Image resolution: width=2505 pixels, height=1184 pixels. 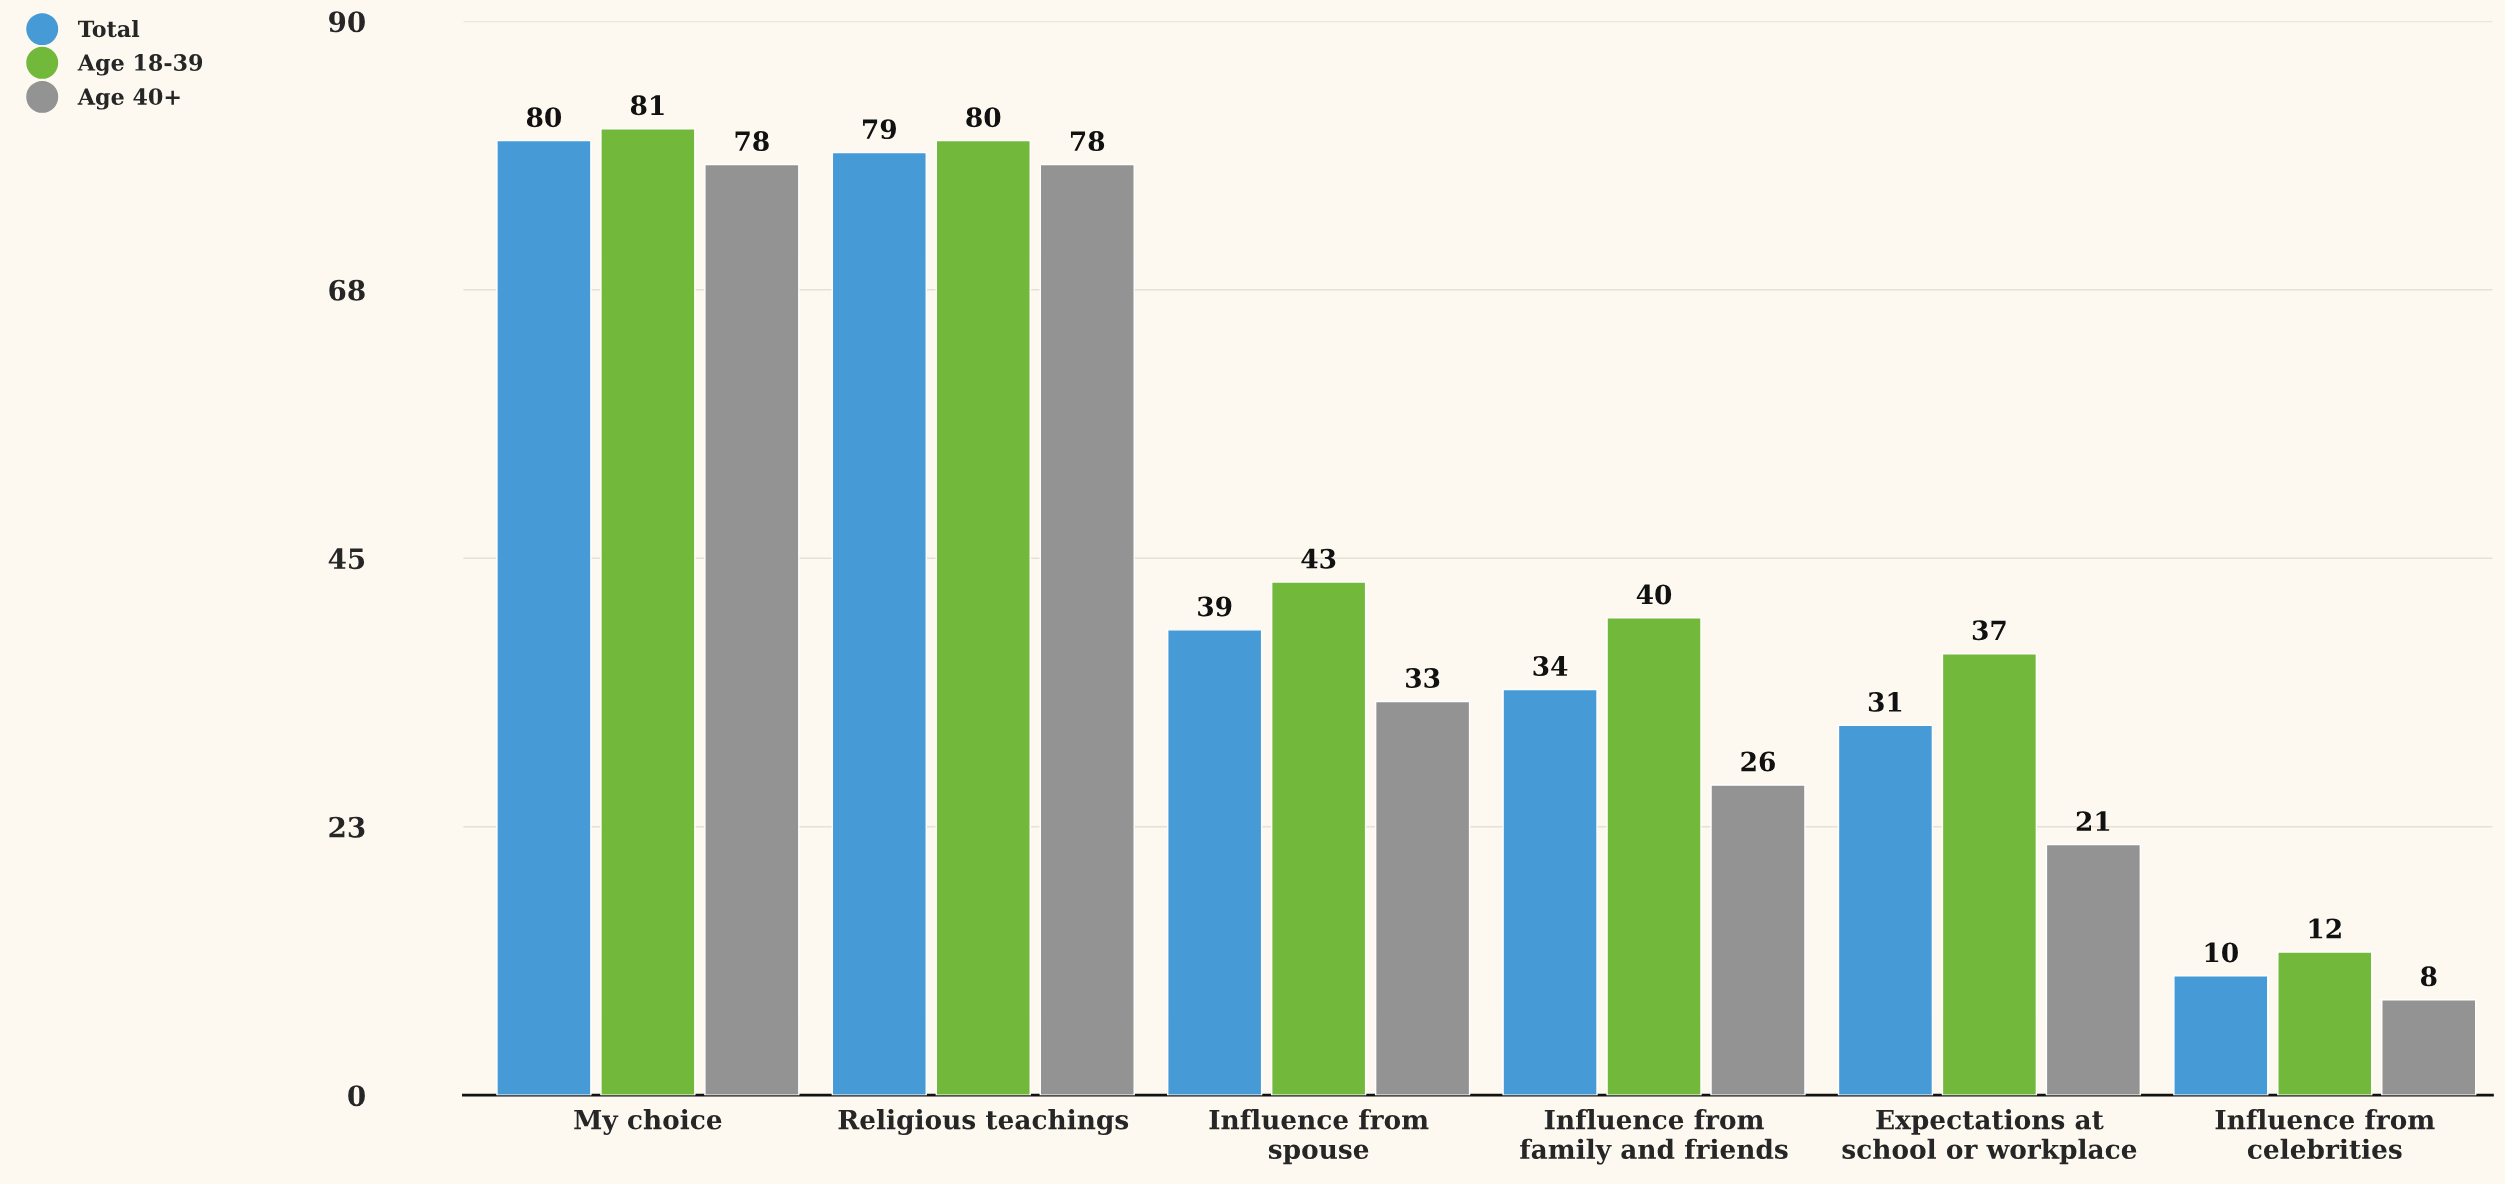 What do you see at coordinates (109, 29) in the screenshot?
I see `legend-label: Total` at bounding box center [109, 29].